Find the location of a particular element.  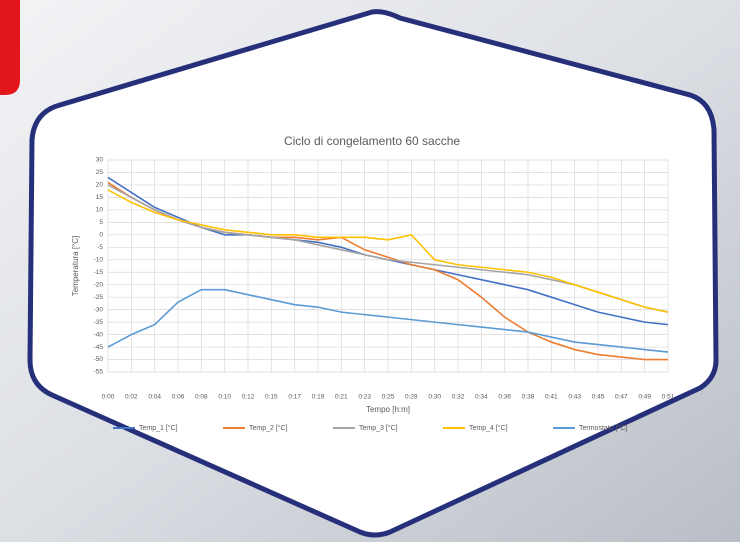

y-tick-label: 10 is located at coordinates (100, 210).